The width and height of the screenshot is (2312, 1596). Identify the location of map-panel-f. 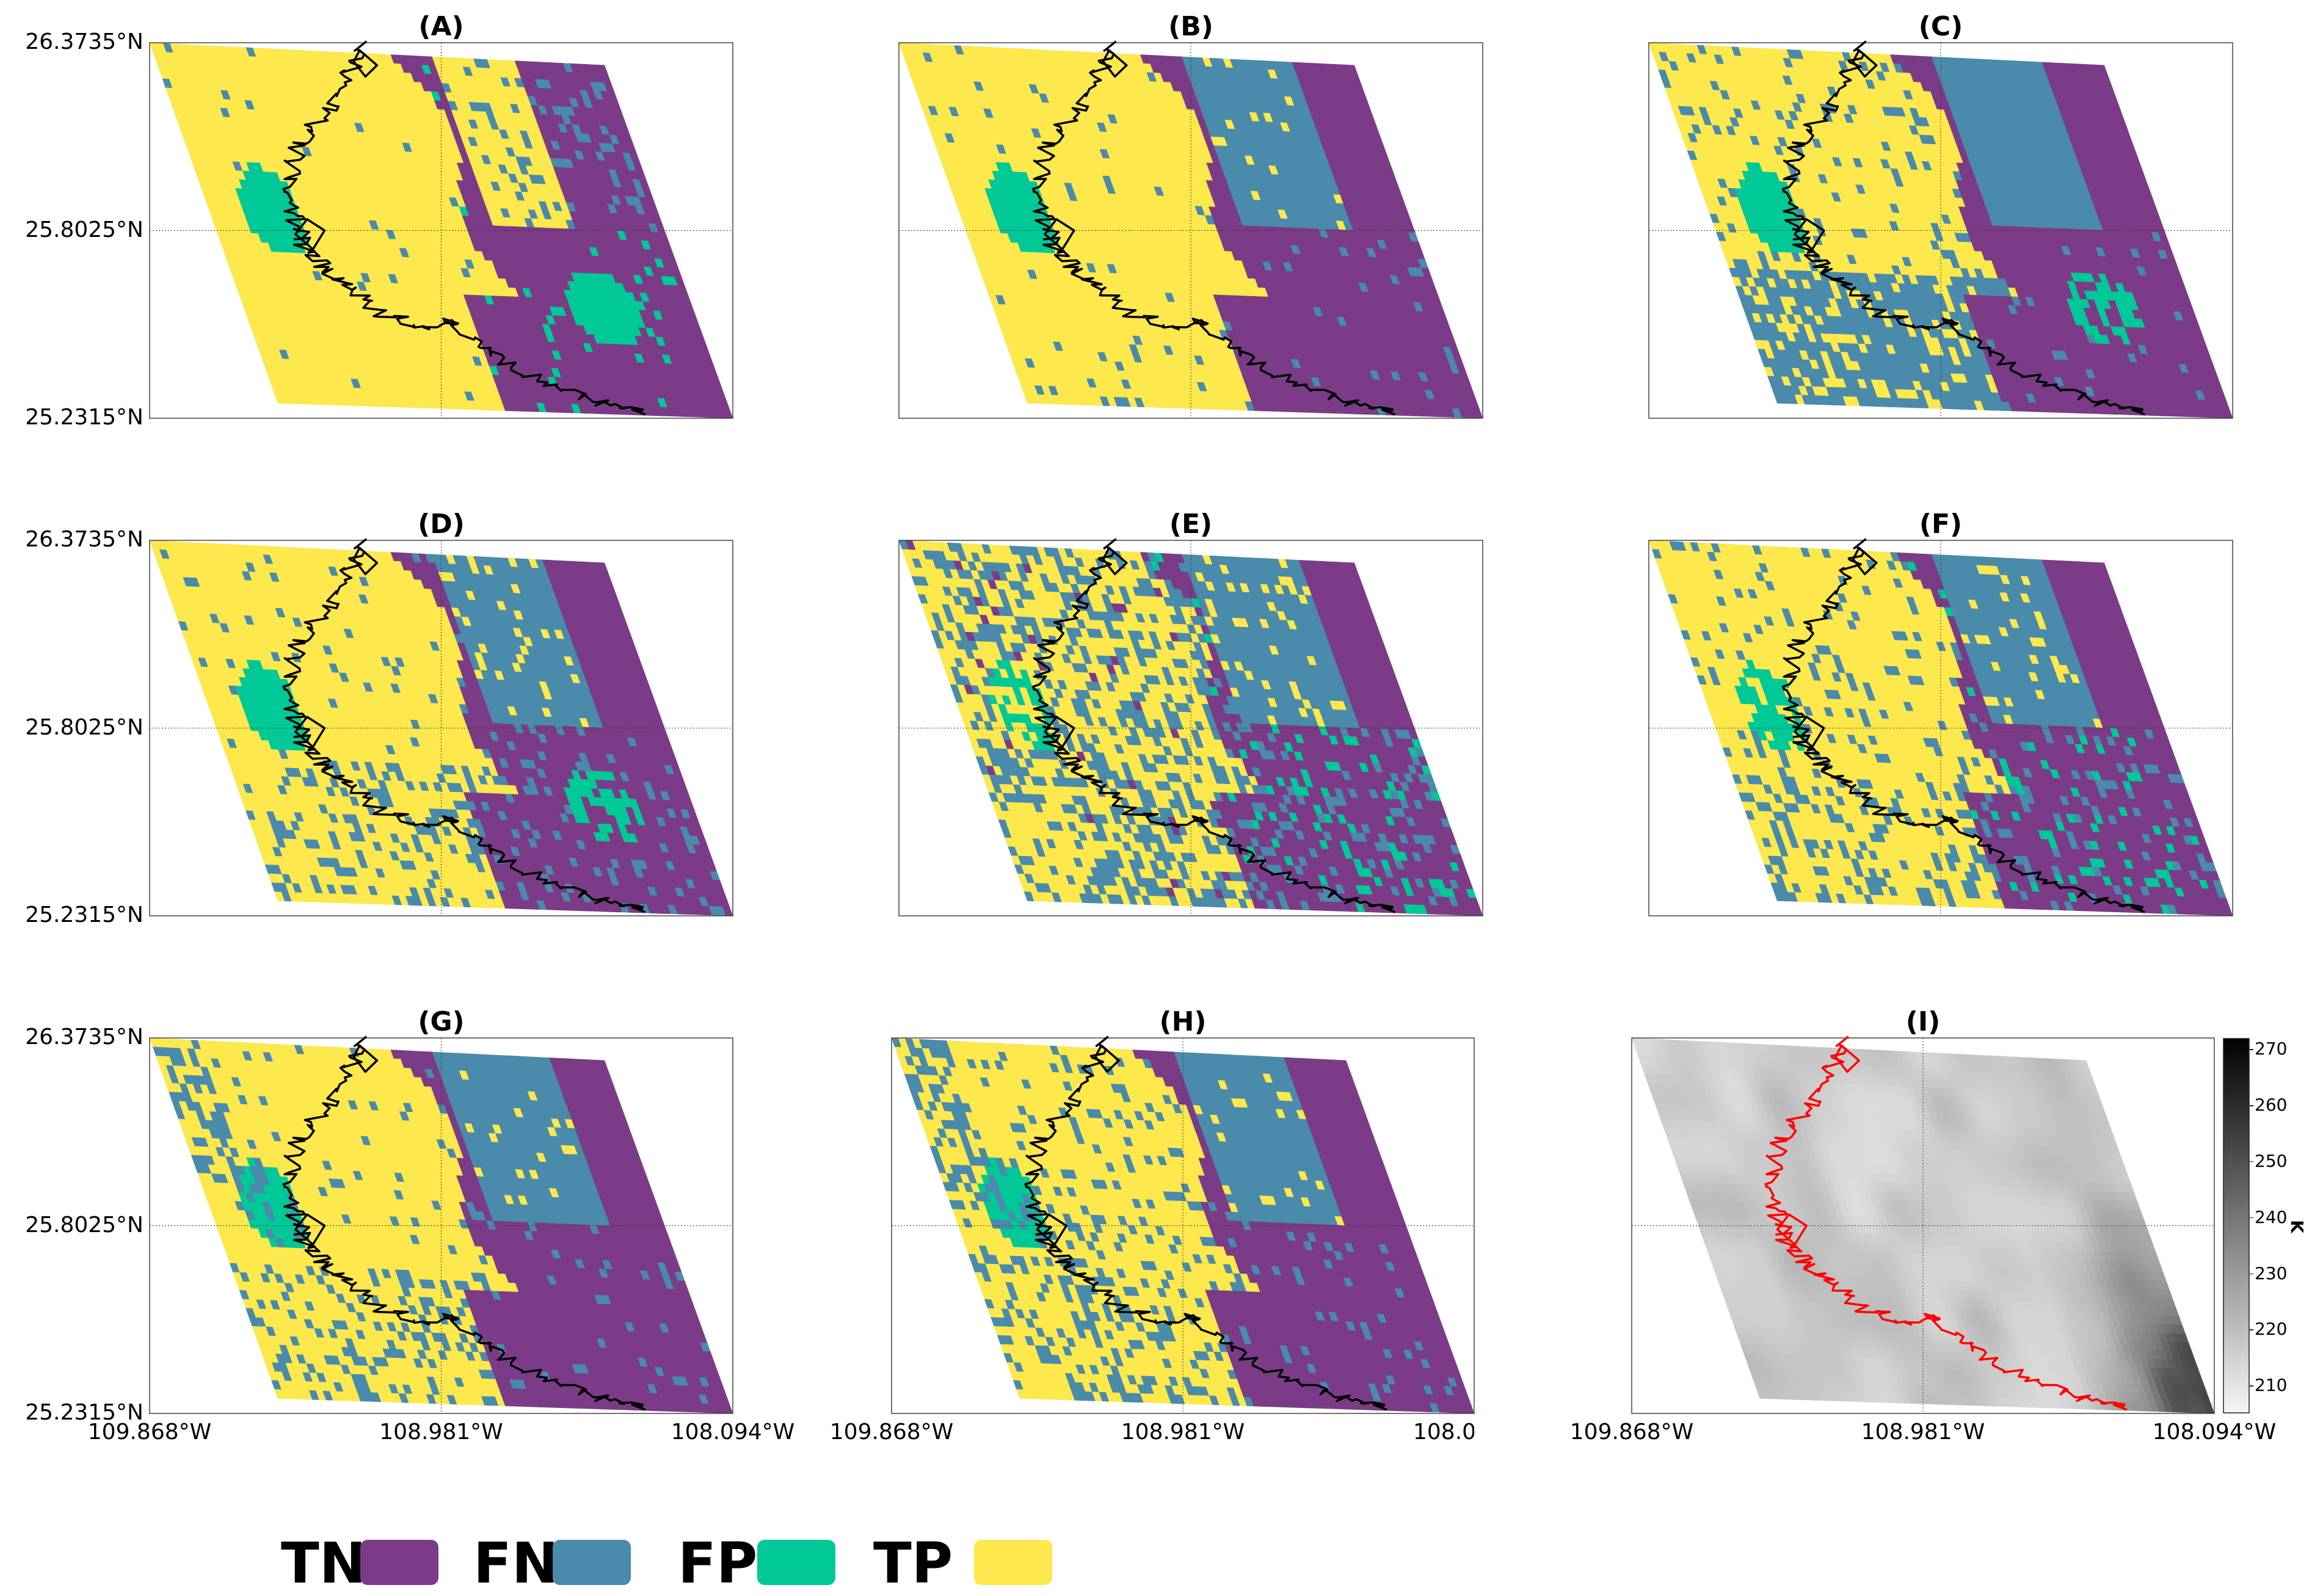
(1941, 728).